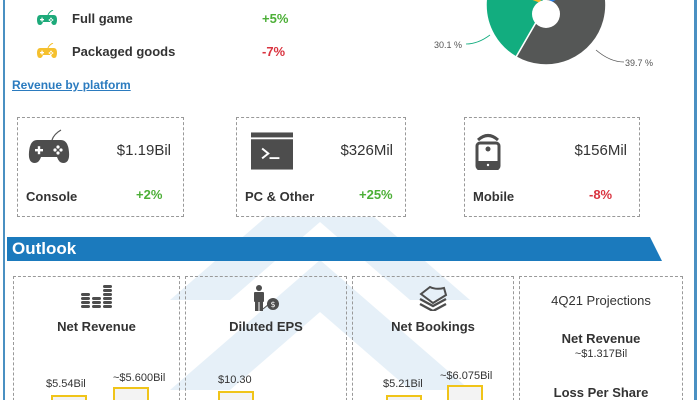 This screenshot has width=700, height=400. Describe the element at coordinates (52, 196) in the screenshot. I see `platform-name: Console` at that location.